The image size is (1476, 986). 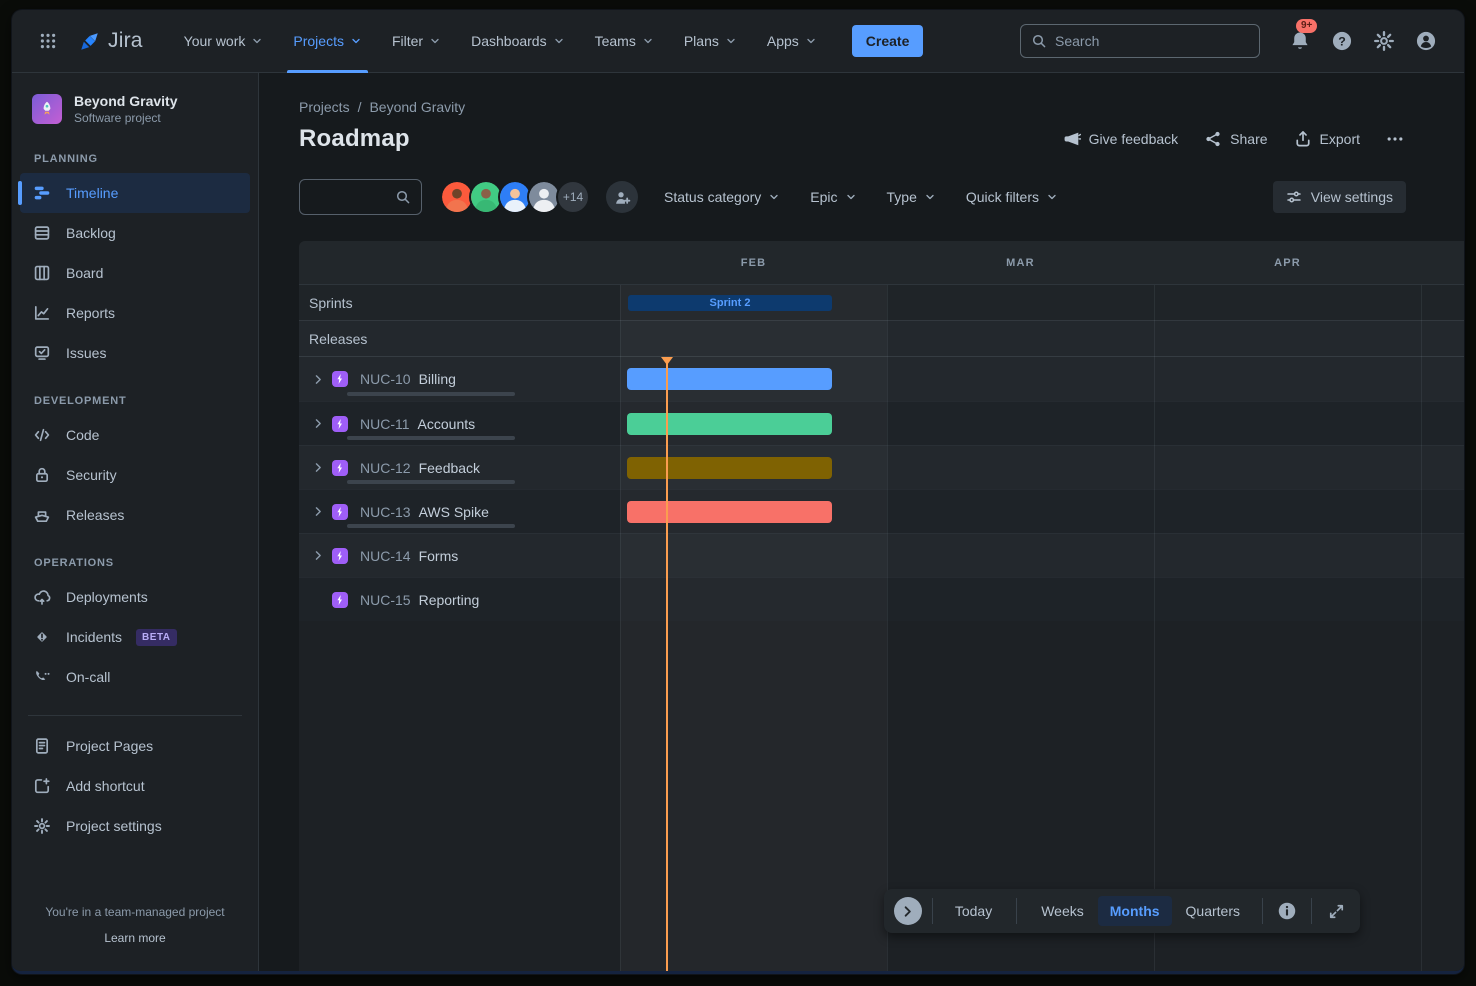 I want to click on epic-row-nuc-14: NUC-14 Forms, so click(x=881, y=555).